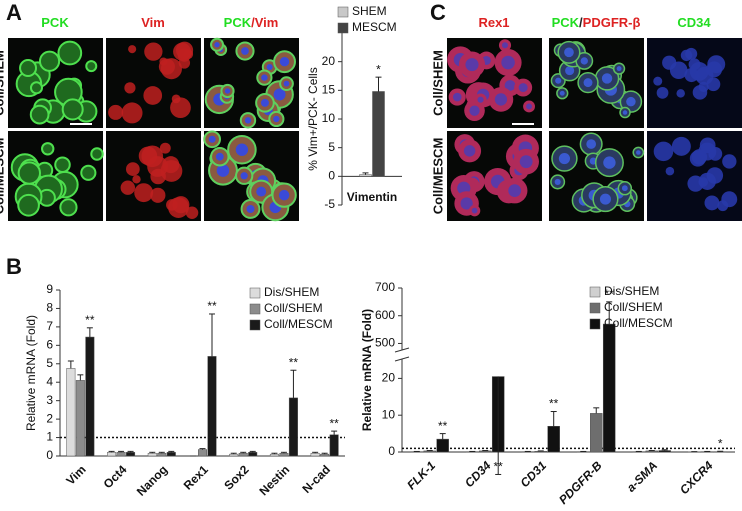 This screenshot has height=511, width=742. Describe the element at coordinates (49, 418) in the screenshot. I see `y-tick-label: 2` at that location.